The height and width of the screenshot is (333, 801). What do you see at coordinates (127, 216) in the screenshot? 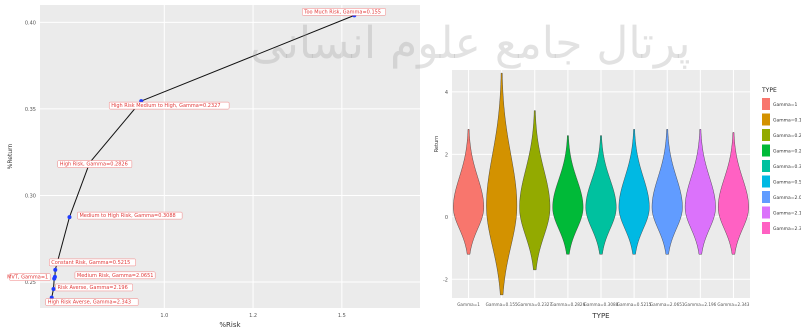
I see `point-label: Medium to High Risk, Gamma=0.3088` at bounding box center [127, 216].